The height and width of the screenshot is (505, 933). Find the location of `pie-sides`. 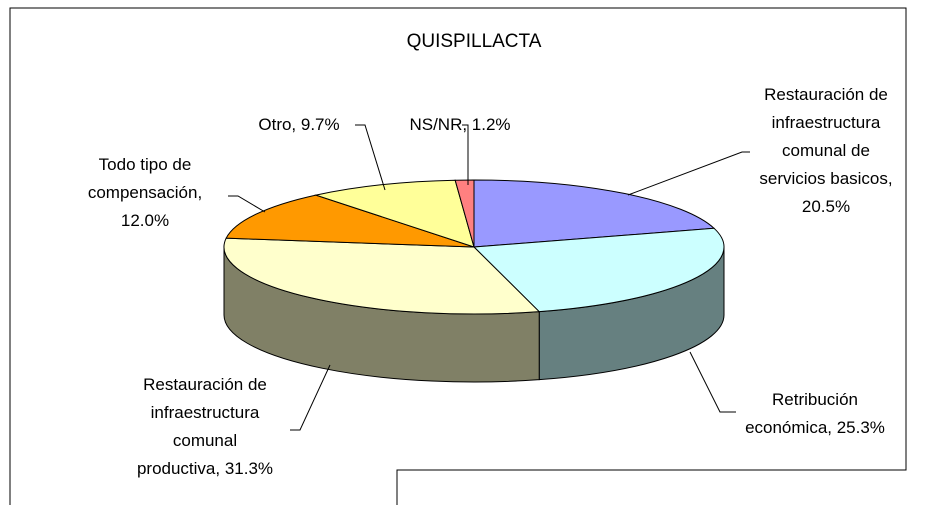

pie-sides is located at coordinates (474, 314).